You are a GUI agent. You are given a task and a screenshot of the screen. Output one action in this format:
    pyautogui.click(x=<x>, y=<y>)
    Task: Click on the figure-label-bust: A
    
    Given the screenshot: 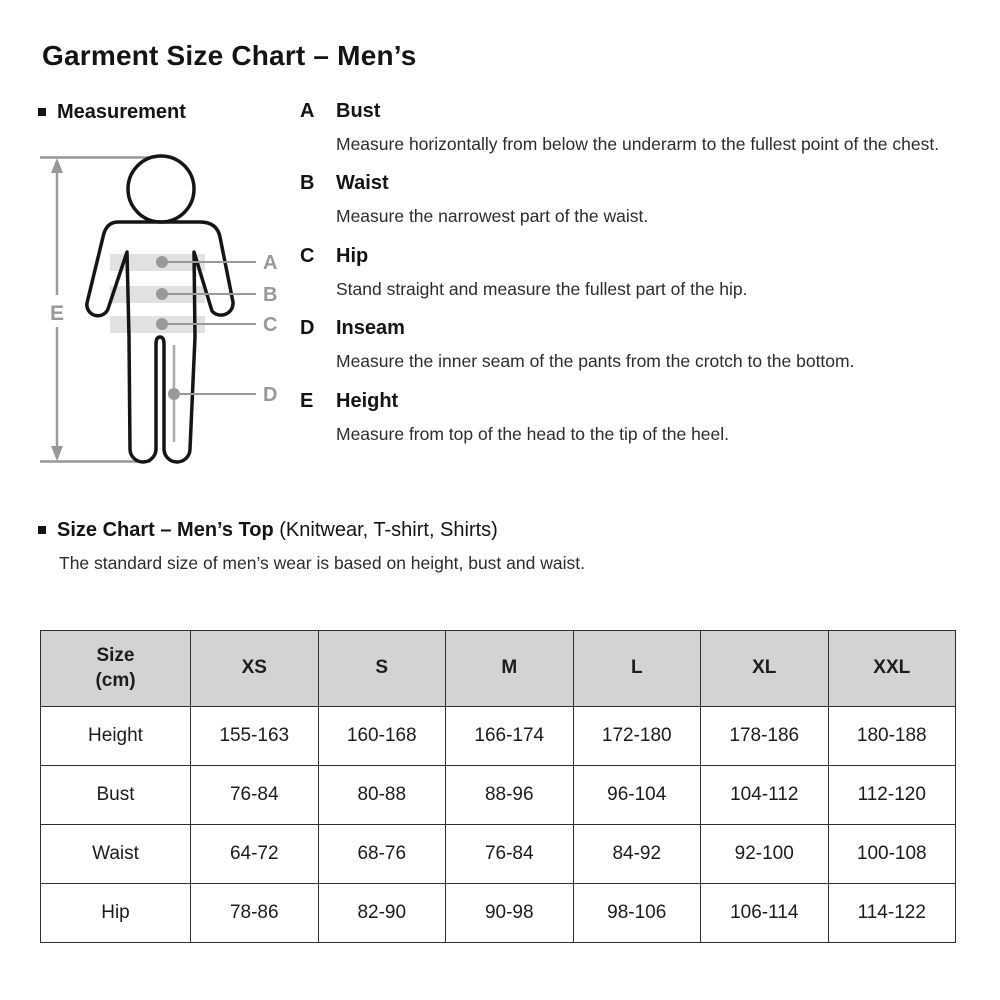 What is the action you would take?
    pyautogui.click(x=270, y=263)
    